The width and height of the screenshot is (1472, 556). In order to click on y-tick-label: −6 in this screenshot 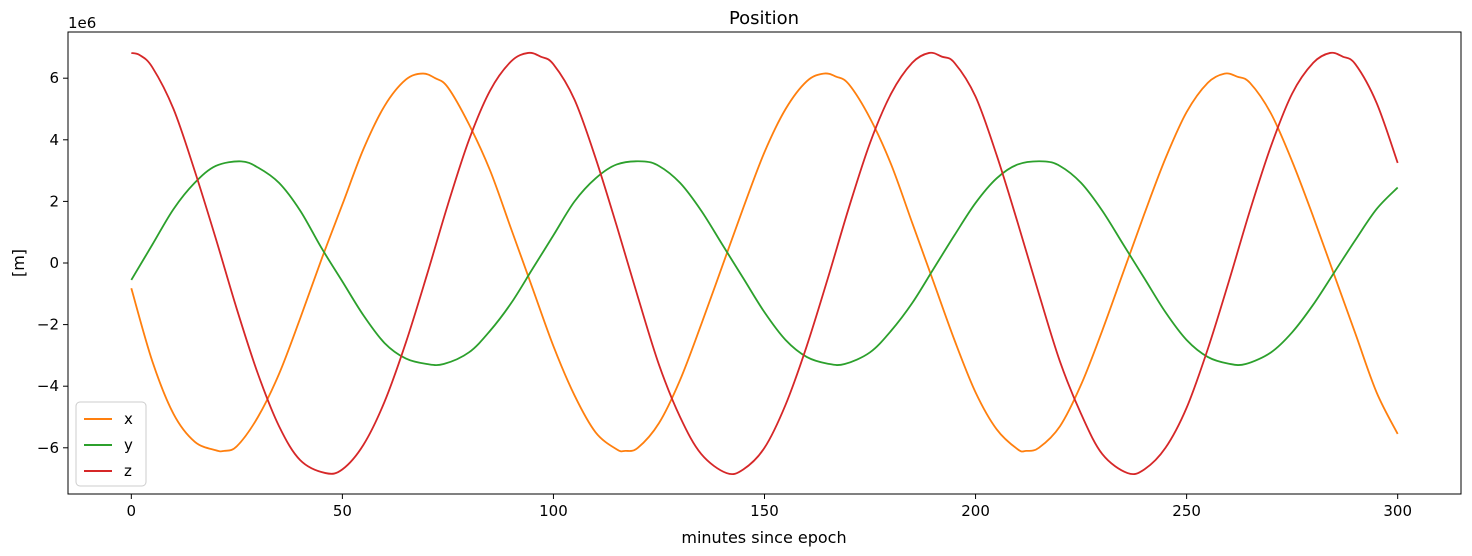, I will do `click(48, 448)`.